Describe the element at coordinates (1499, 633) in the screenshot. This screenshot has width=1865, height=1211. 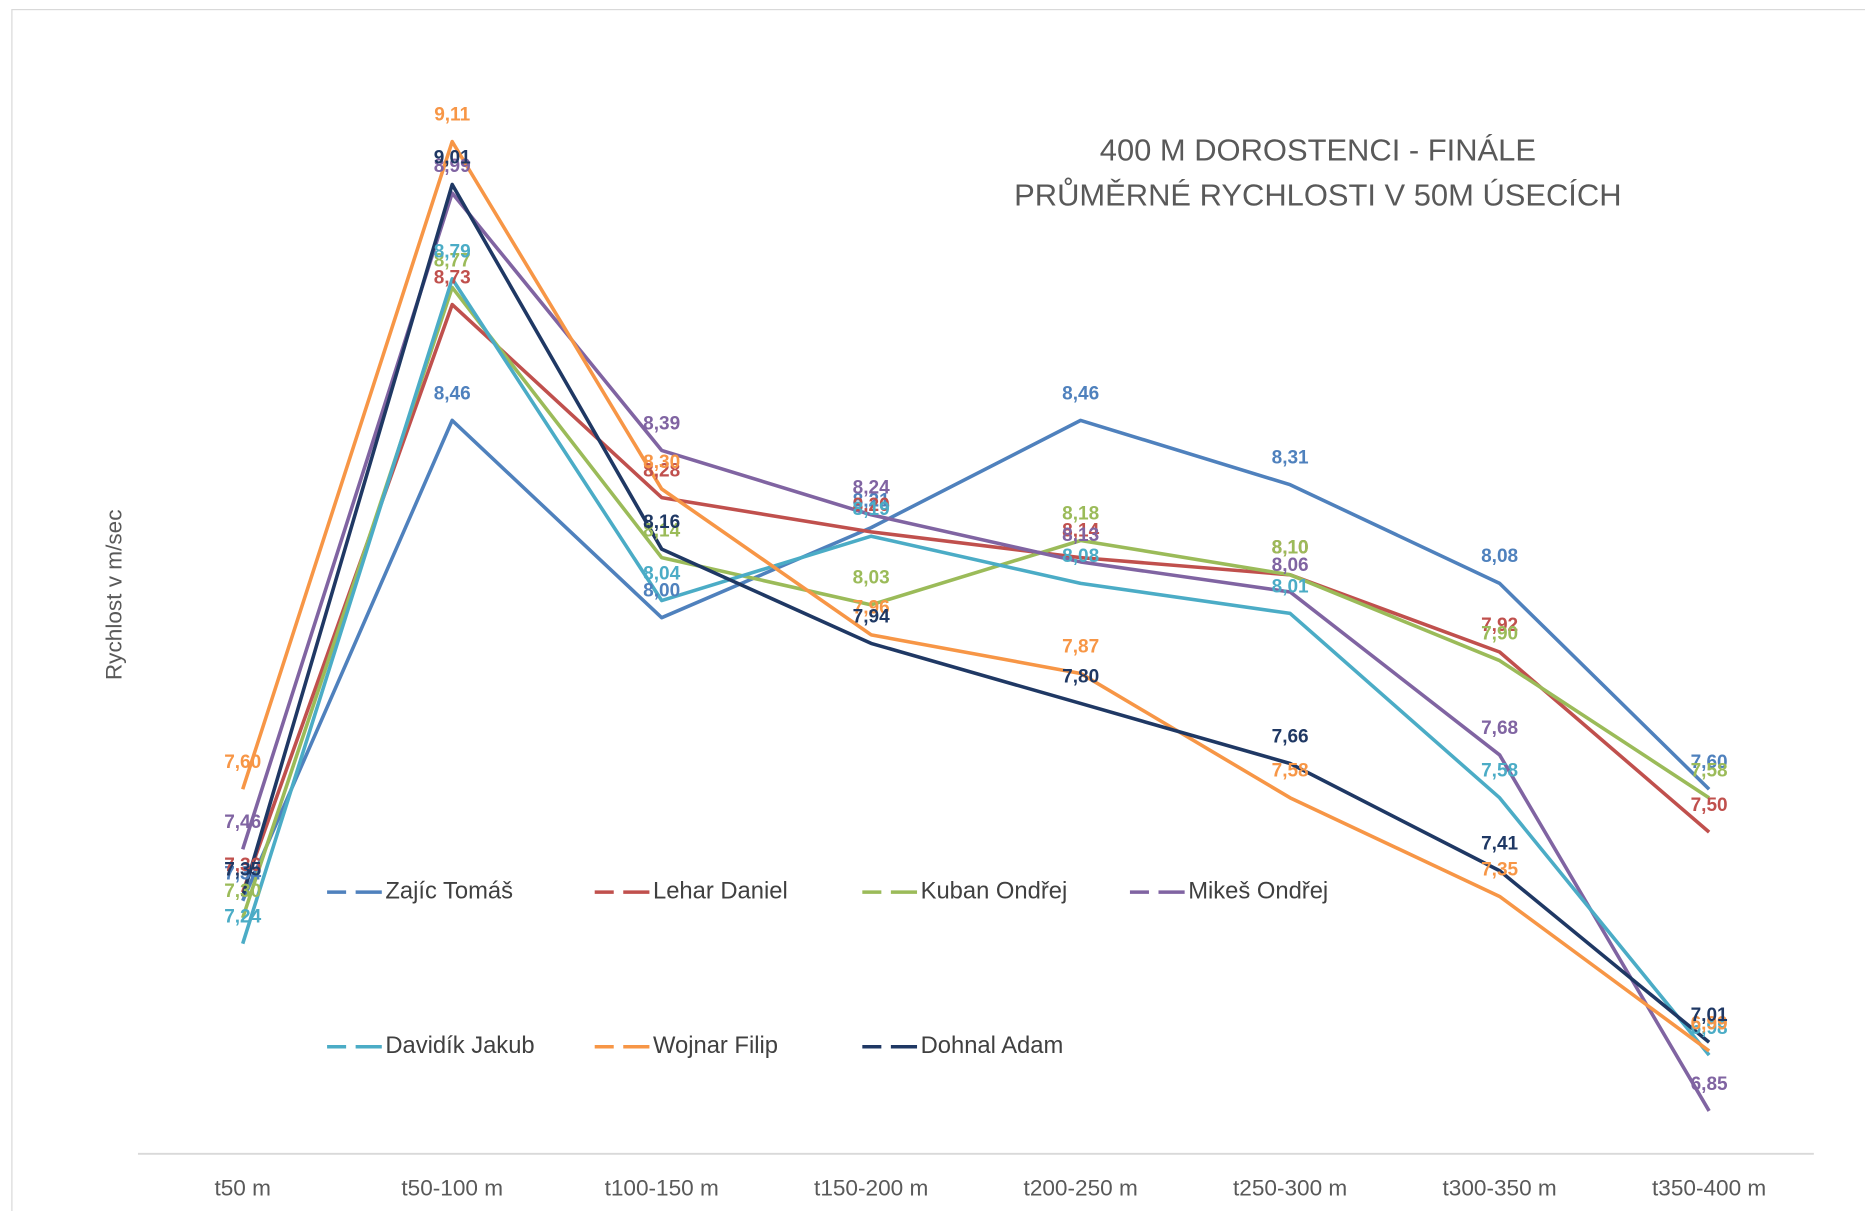
I see `data-label: 7,90` at that location.